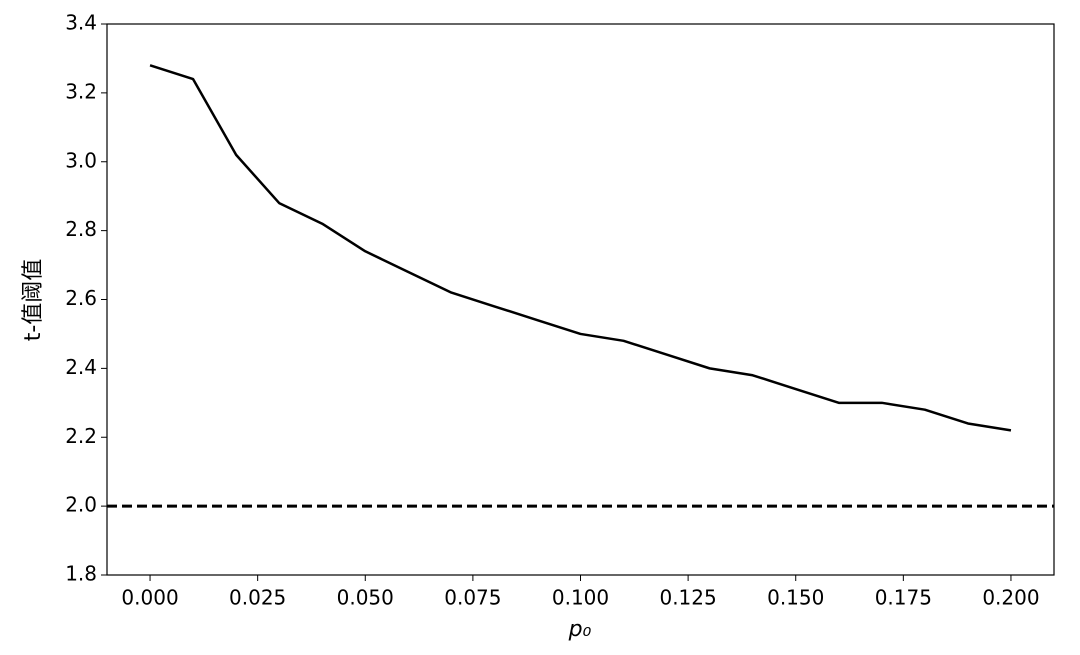  I want to click on y-tick-label: 2.0, so click(81, 505).